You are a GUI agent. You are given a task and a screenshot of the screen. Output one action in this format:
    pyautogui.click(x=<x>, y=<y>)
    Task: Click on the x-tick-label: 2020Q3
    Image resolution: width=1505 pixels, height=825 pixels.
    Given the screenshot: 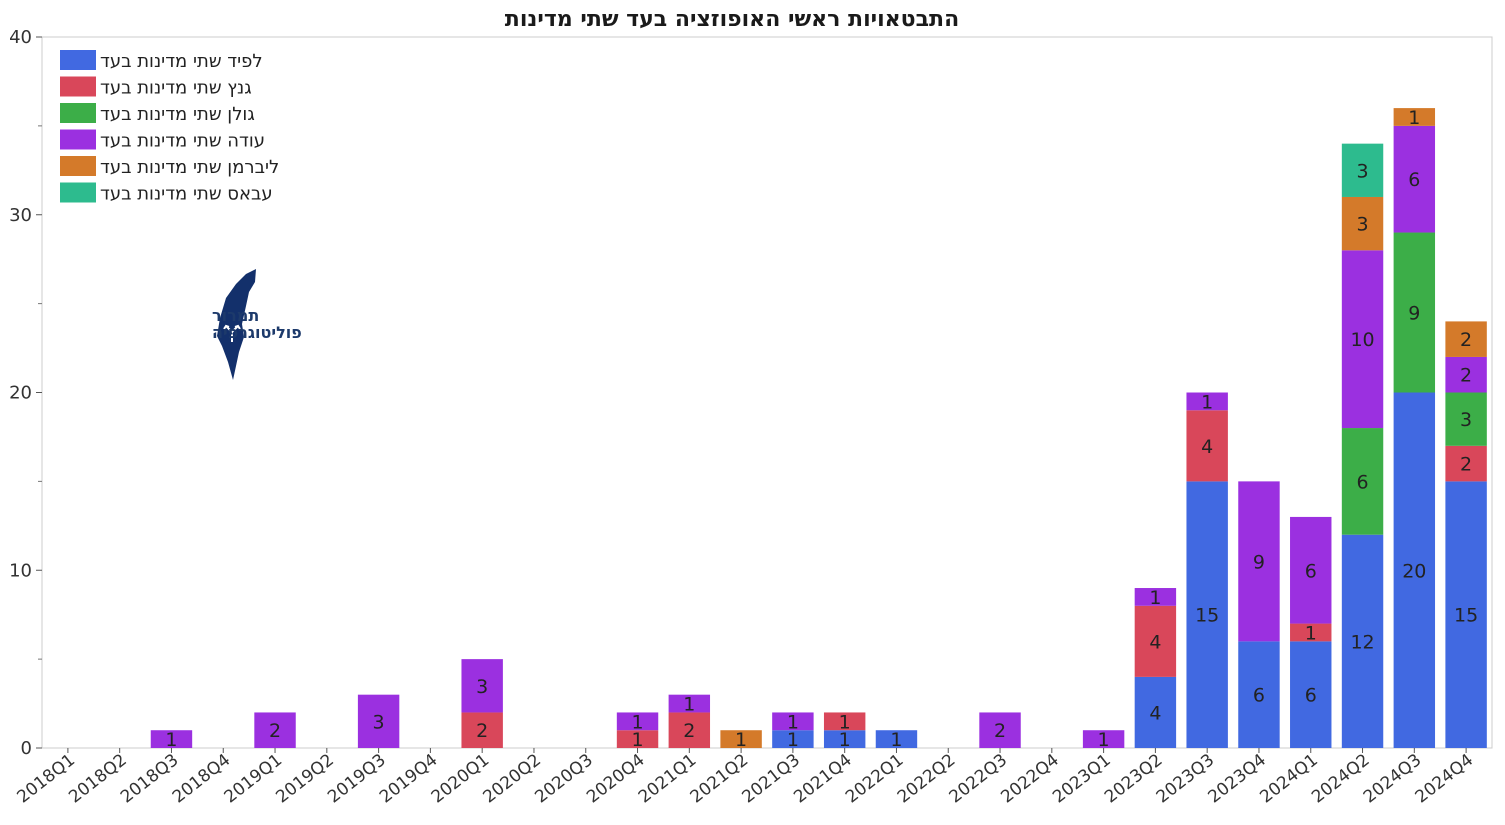 What is the action you would take?
    pyautogui.click(x=563, y=778)
    